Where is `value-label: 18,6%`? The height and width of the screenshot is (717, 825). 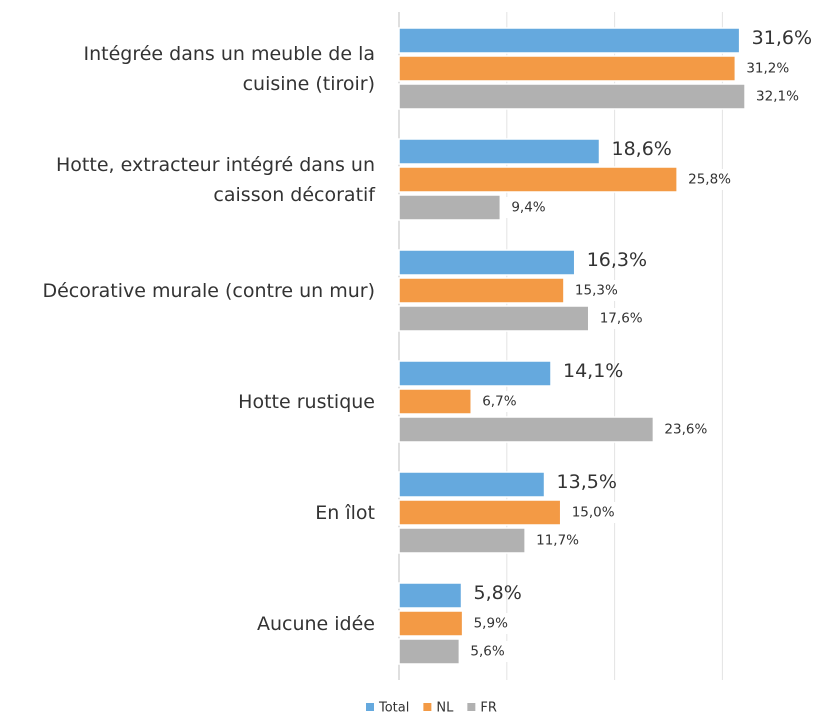 value-label: 18,6% is located at coordinates (642, 149).